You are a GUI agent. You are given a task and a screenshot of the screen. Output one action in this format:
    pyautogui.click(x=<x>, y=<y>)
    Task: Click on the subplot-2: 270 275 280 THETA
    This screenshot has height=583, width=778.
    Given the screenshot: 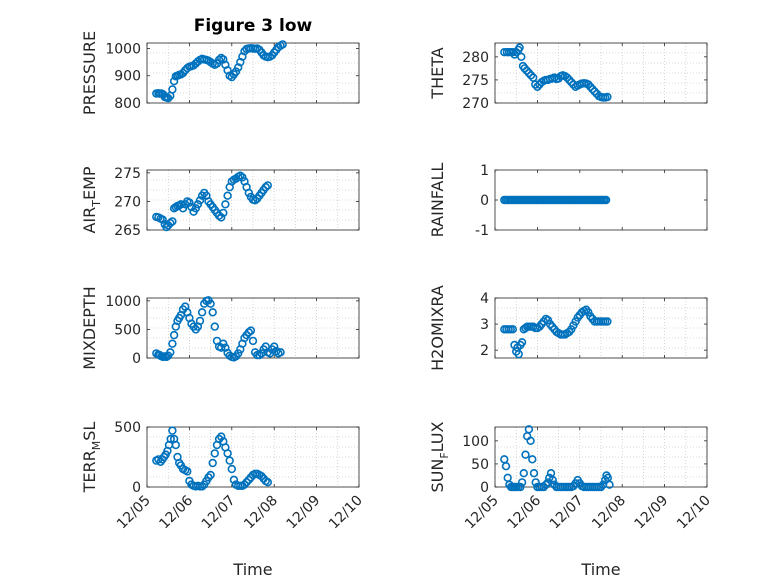 What is the action you would take?
    pyautogui.click(x=568, y=77)
    